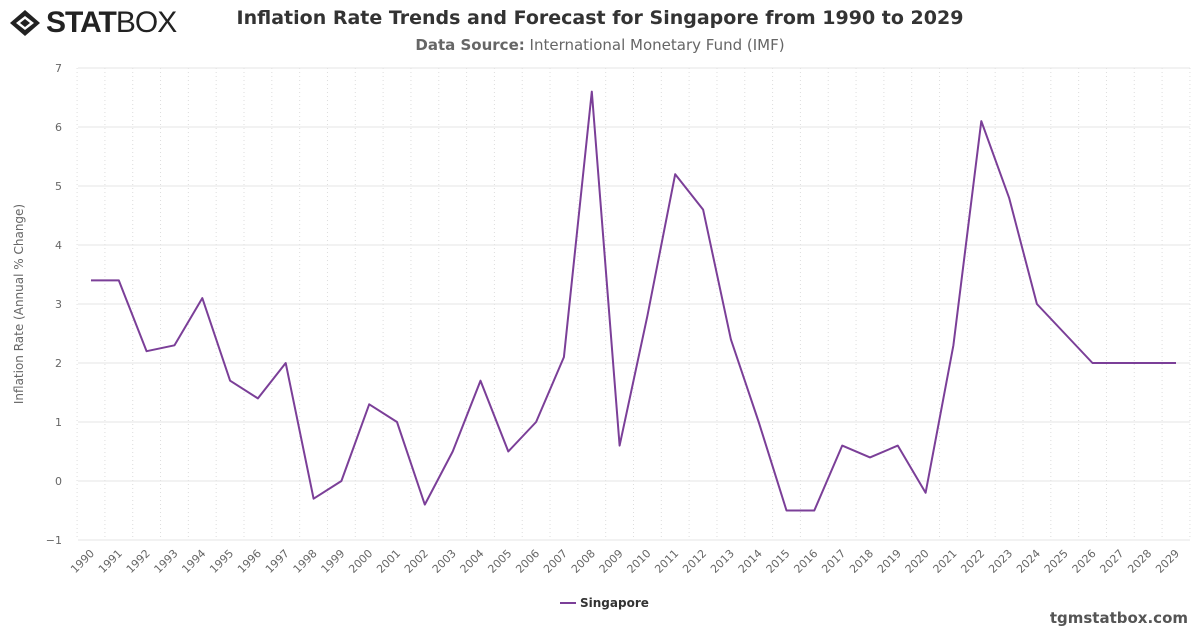 The height and width of the screenshot is (630, 1200). I want to click on x-tick-label: 2004, so click(472, 561).